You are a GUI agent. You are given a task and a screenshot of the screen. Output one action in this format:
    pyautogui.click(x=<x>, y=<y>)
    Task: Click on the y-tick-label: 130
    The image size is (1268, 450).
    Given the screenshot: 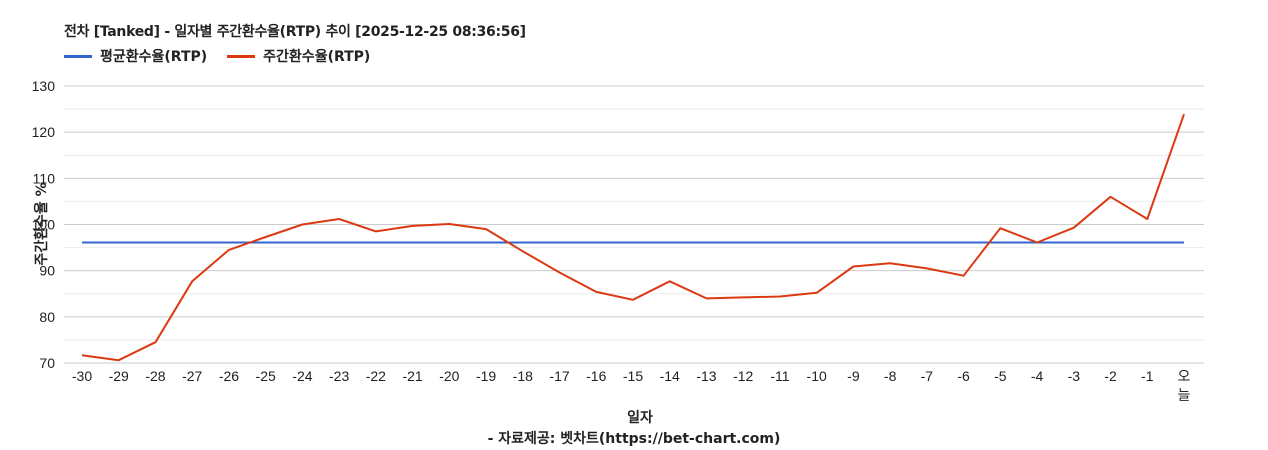 What is the action you would take?
    pyautogui.click(x=44, y=86)
    